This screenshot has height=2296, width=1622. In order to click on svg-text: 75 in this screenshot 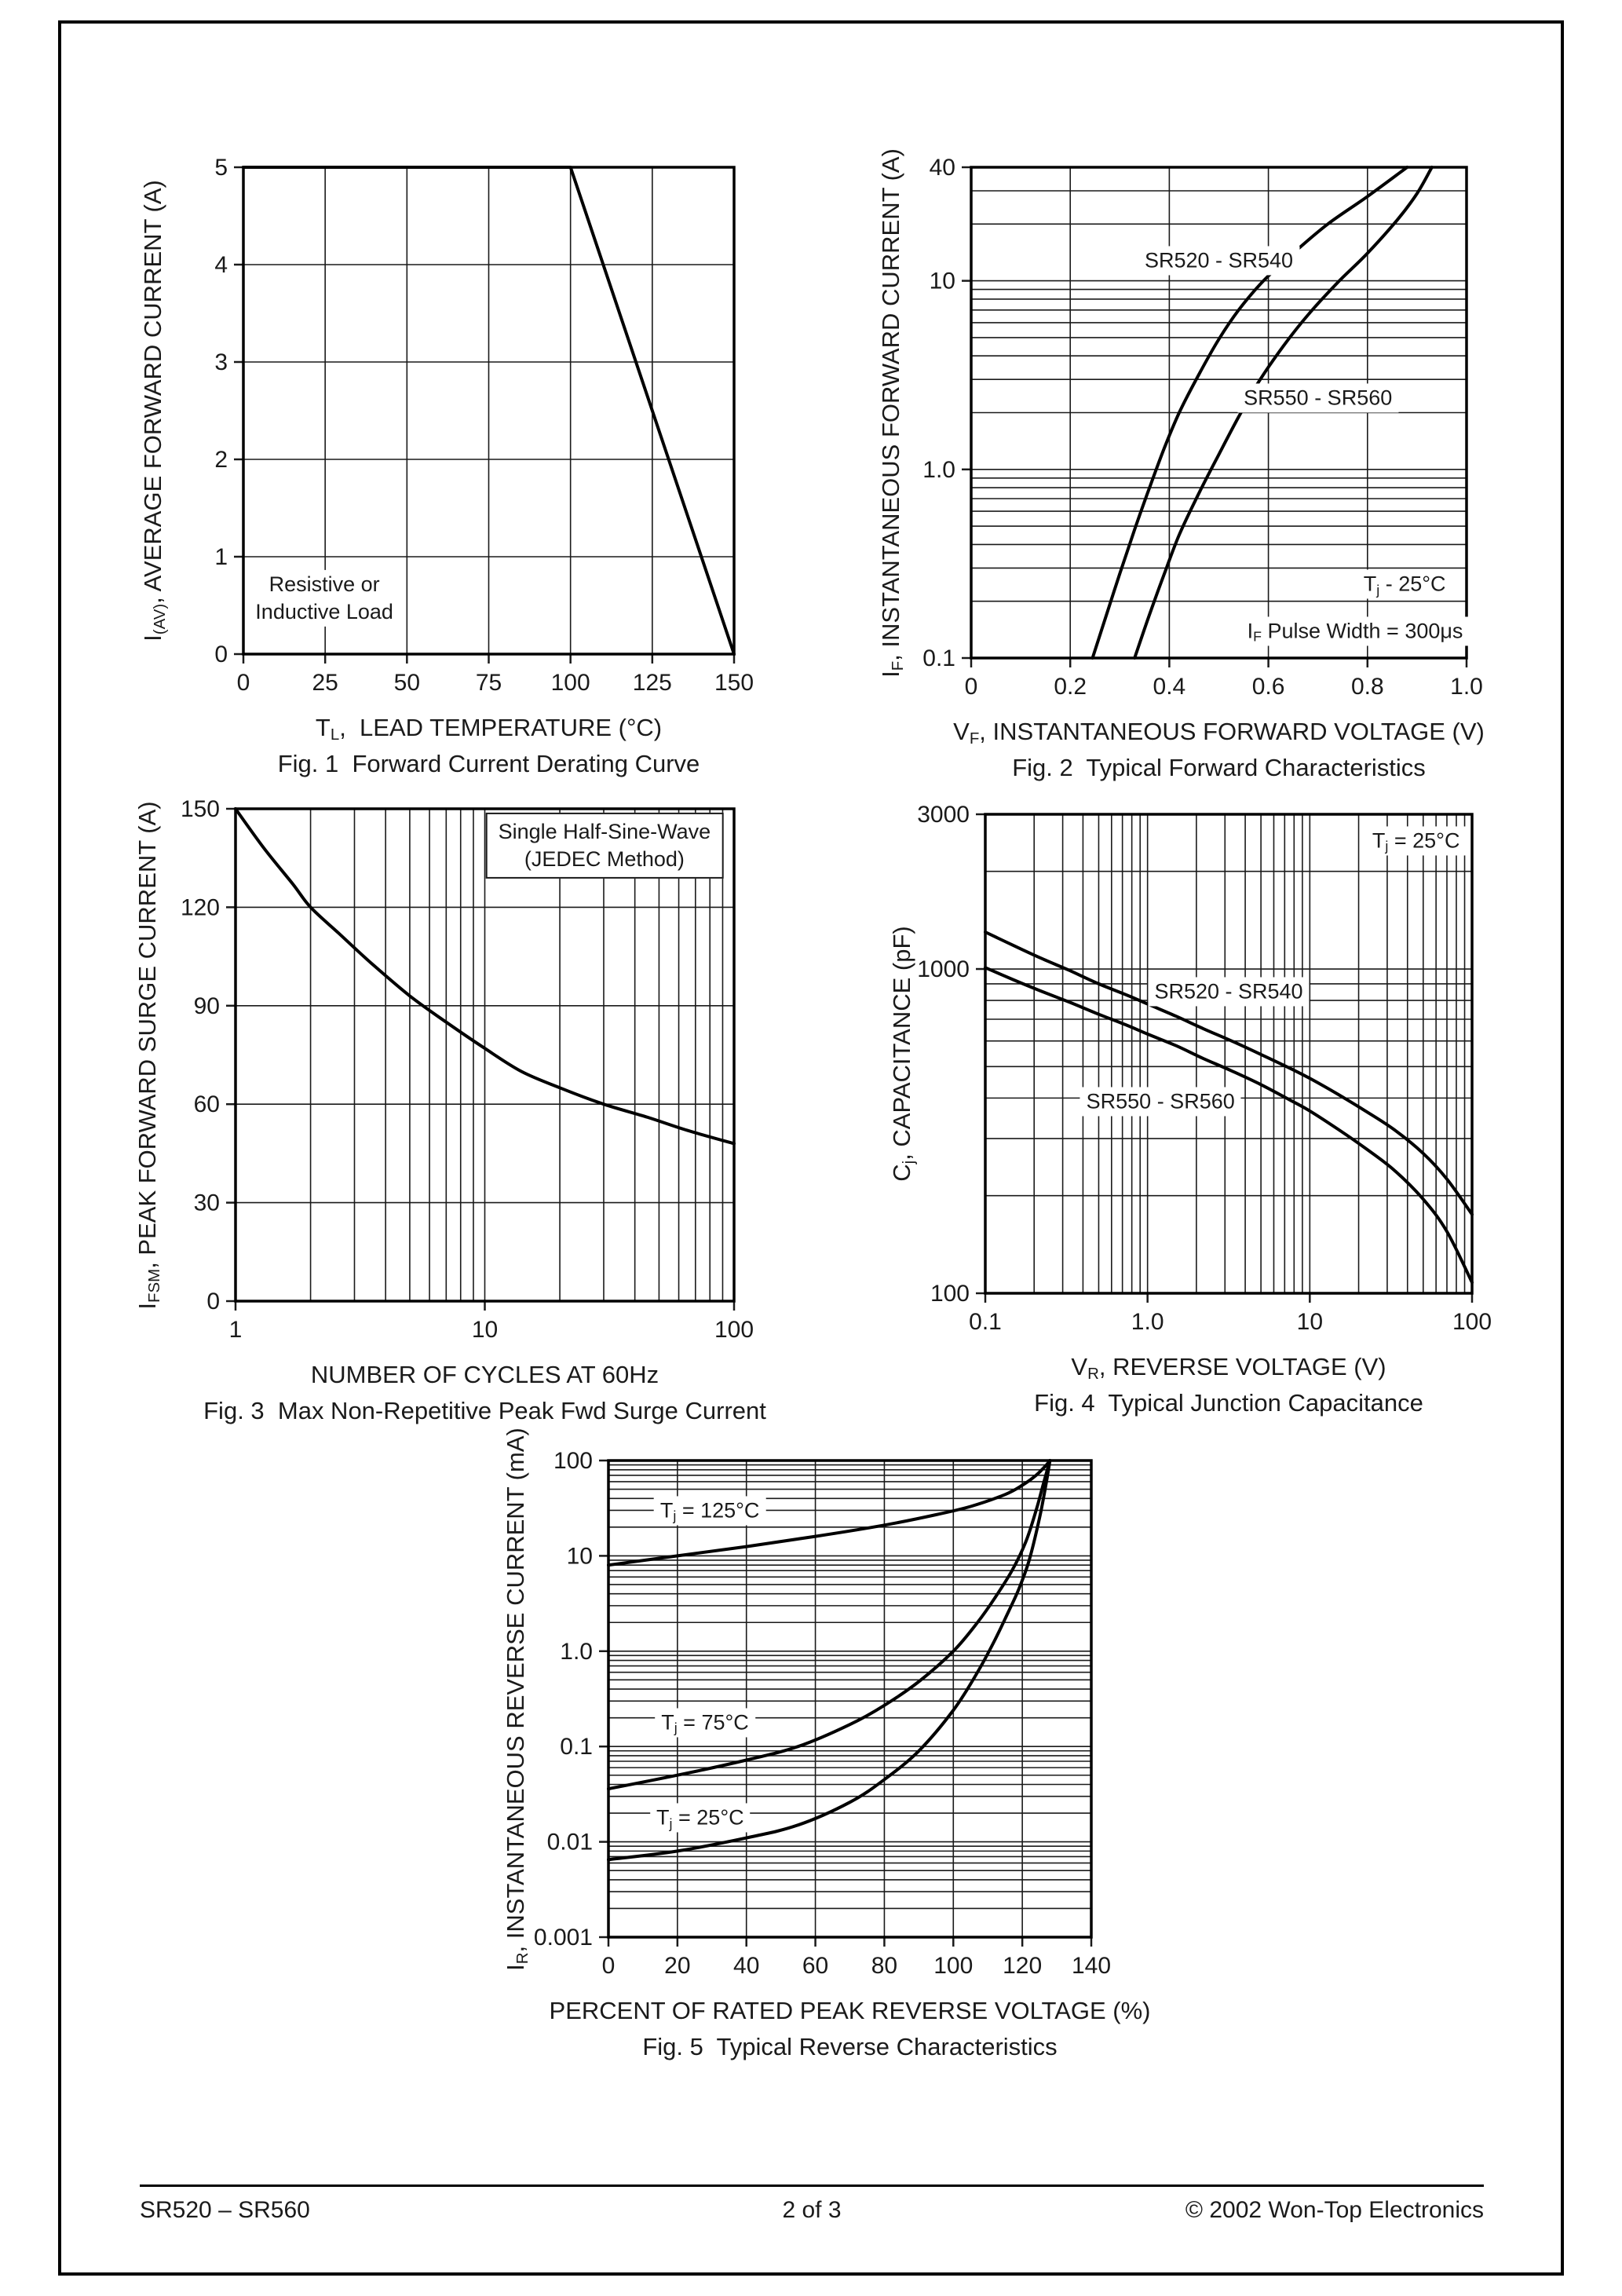, I will do `click(489, 683)`.